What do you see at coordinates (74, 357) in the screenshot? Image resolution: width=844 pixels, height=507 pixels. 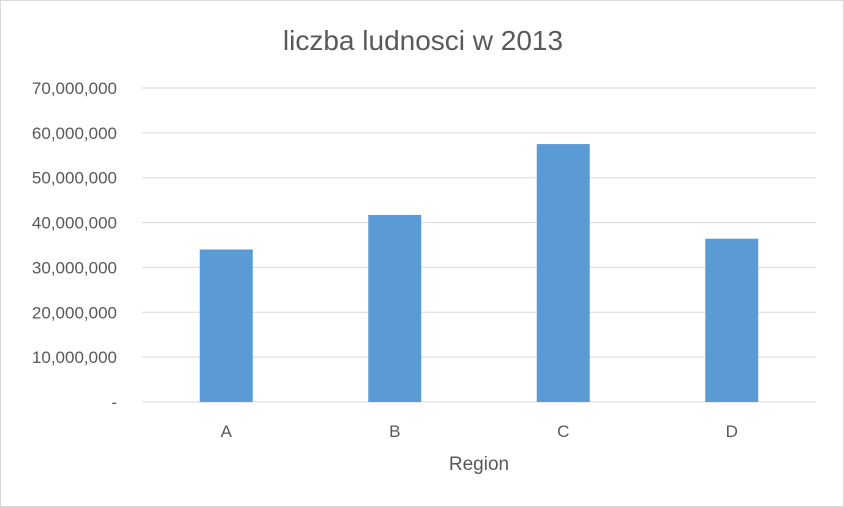 I see `y-tick-label: 10,000,000` at bounding box center [74, 357].